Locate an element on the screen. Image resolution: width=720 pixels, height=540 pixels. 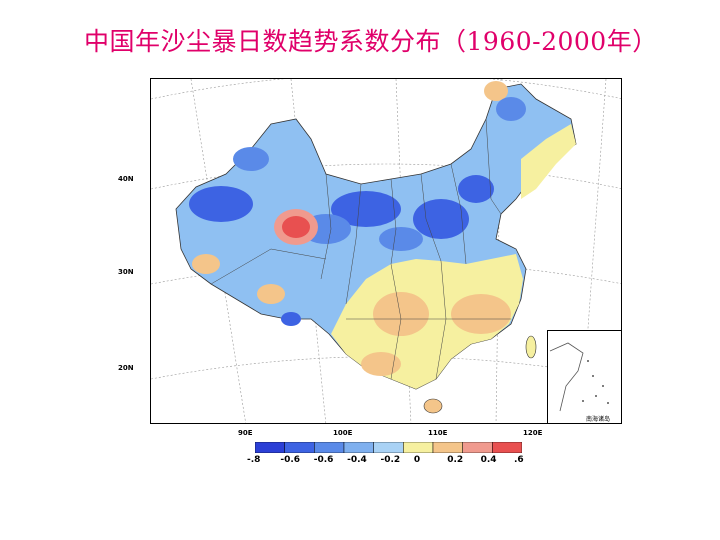
lat-label-30n: 30N is located at coordinates (126, 272).